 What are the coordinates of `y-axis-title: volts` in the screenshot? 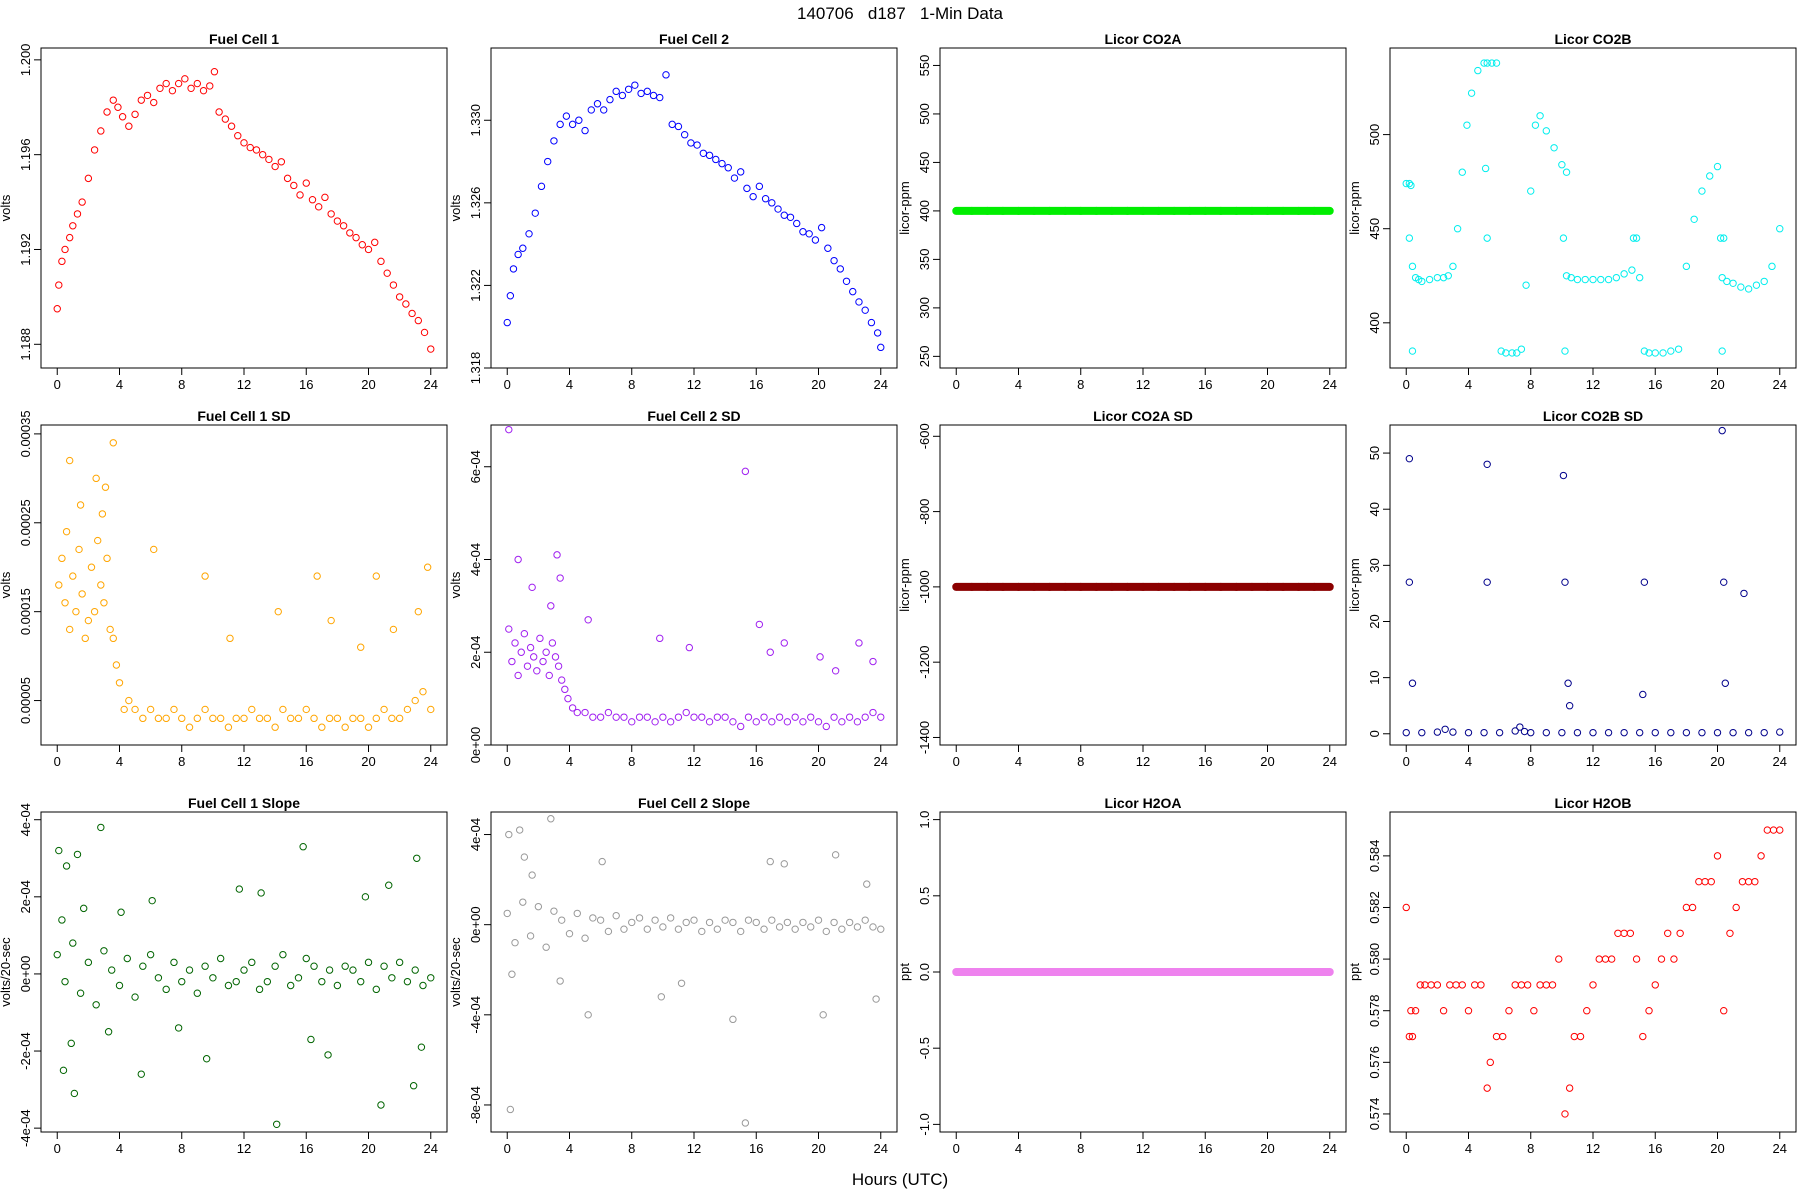 It's located at (6, 207).